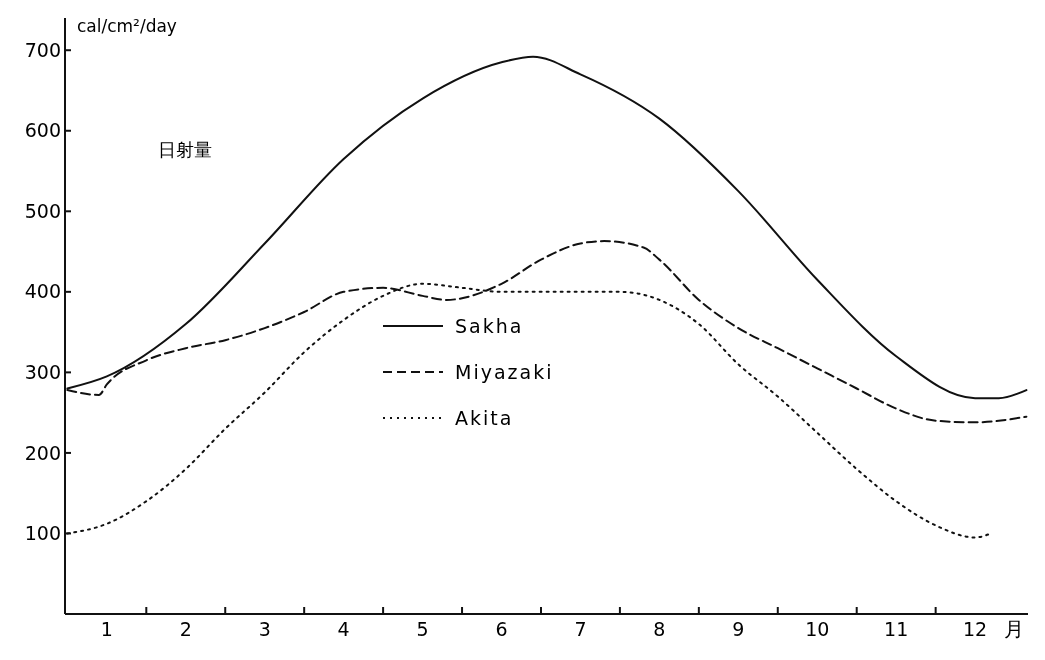 The width and height of the screenshot is (1045, 660). Describe the element at coordinates (42, 291) in the screenshot. I see `y-tick-label: 400` at that location.